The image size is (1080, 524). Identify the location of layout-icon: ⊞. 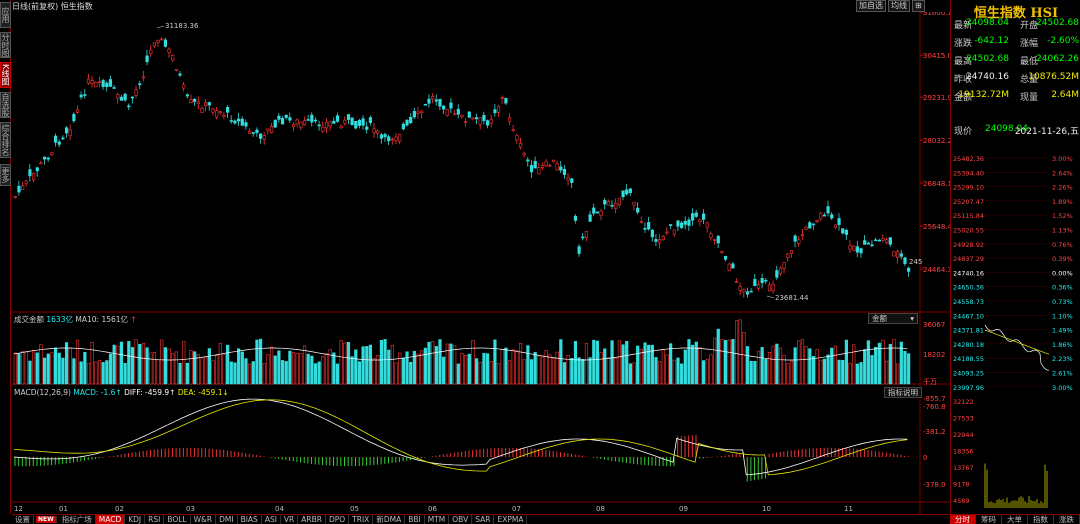
(918, 6).